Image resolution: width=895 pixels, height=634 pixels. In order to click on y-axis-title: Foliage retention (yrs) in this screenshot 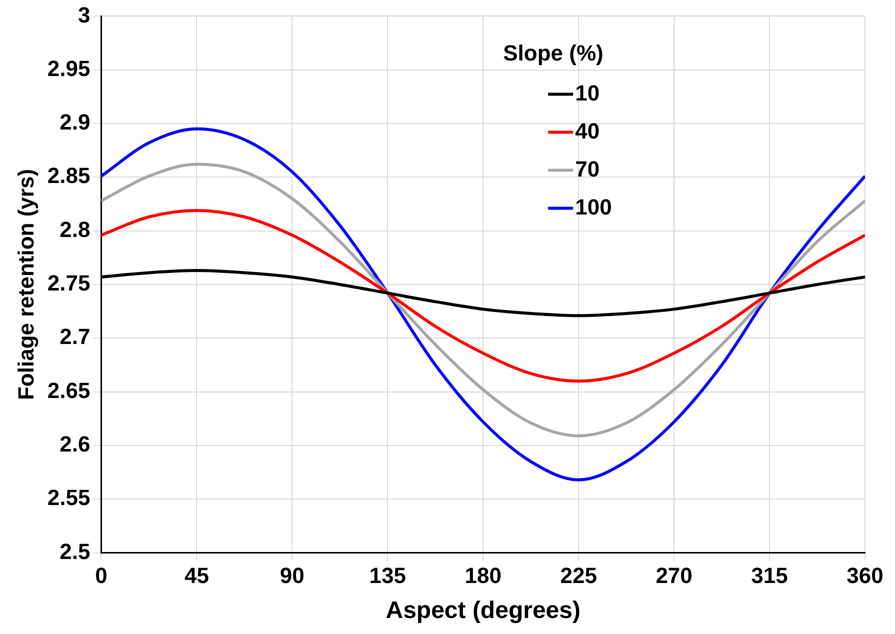, I will do `click(25, 284)`.